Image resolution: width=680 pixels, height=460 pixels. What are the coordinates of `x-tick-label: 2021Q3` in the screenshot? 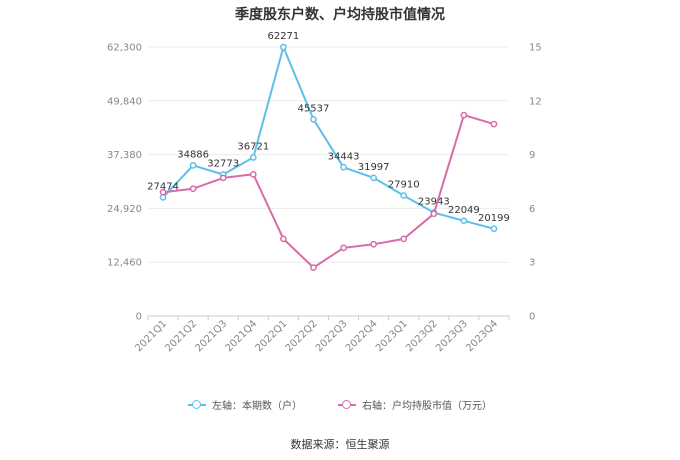 It's located at (211, 336).